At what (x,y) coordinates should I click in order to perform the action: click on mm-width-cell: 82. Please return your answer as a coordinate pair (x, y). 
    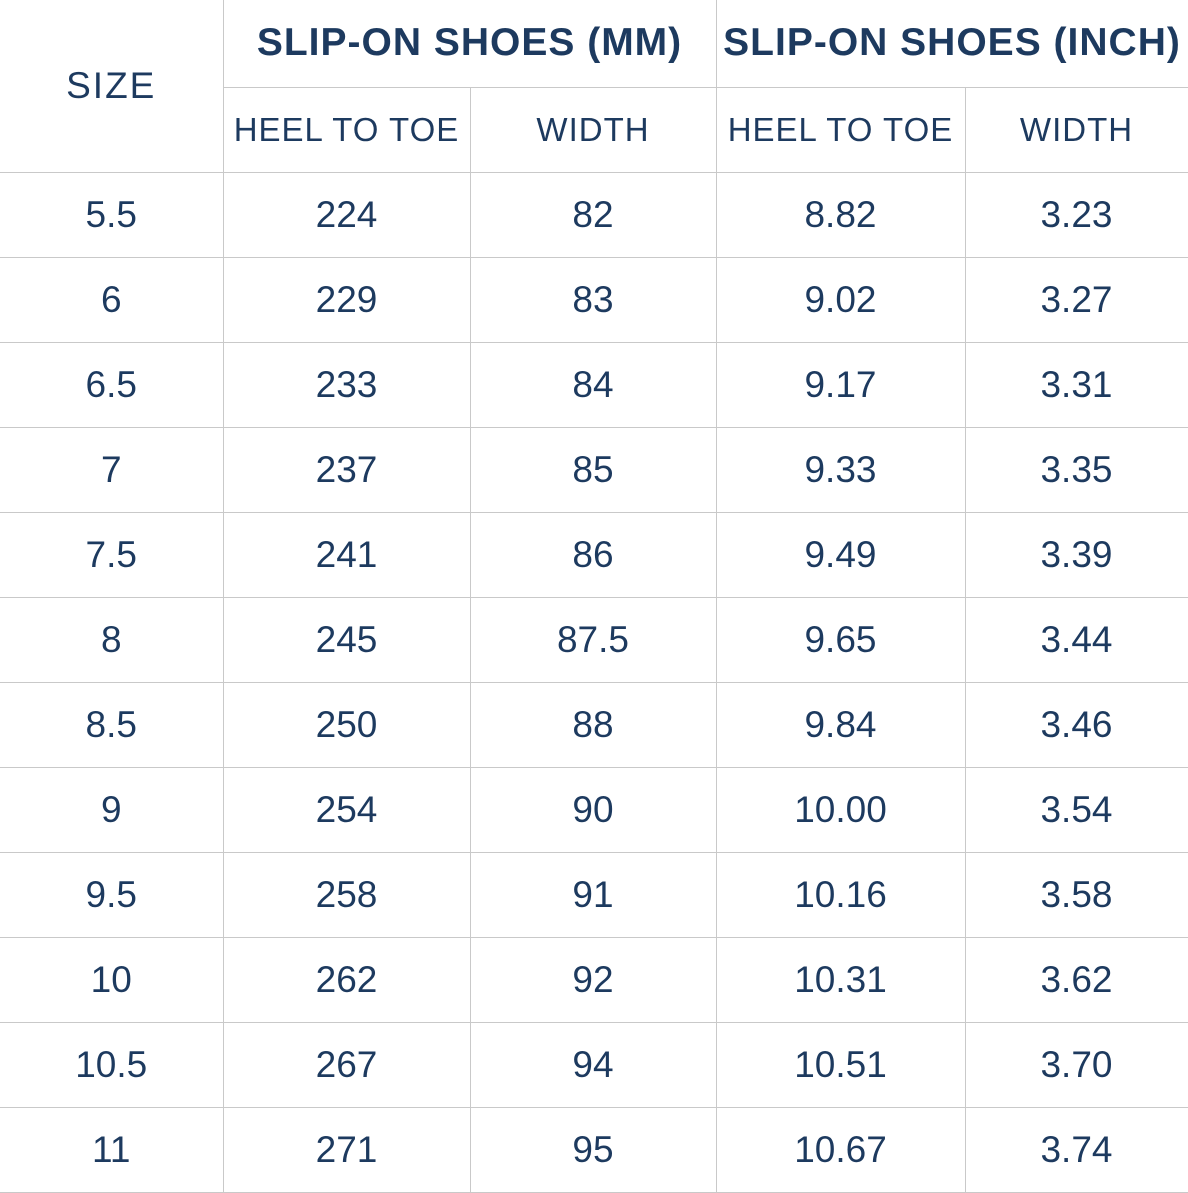
    Looking at the image, I should click on (593, 214).